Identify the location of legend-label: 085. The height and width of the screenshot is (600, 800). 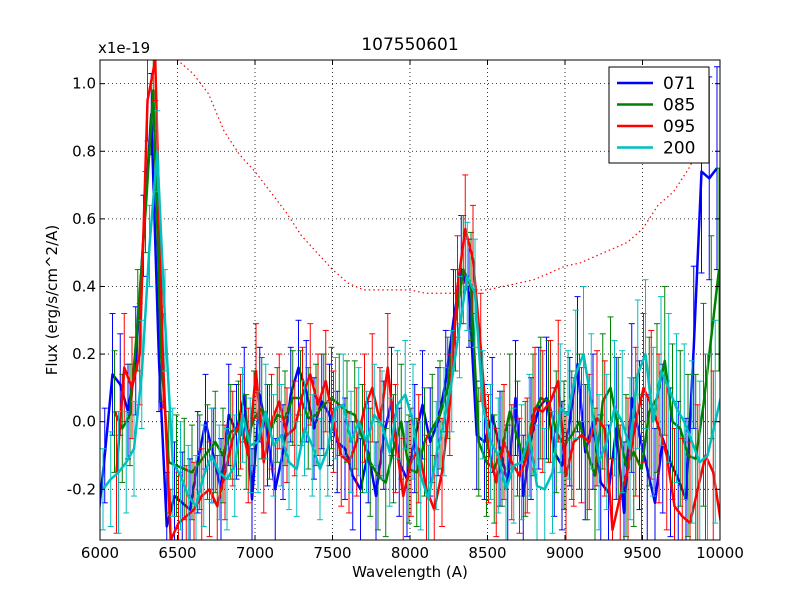
(679, 106).